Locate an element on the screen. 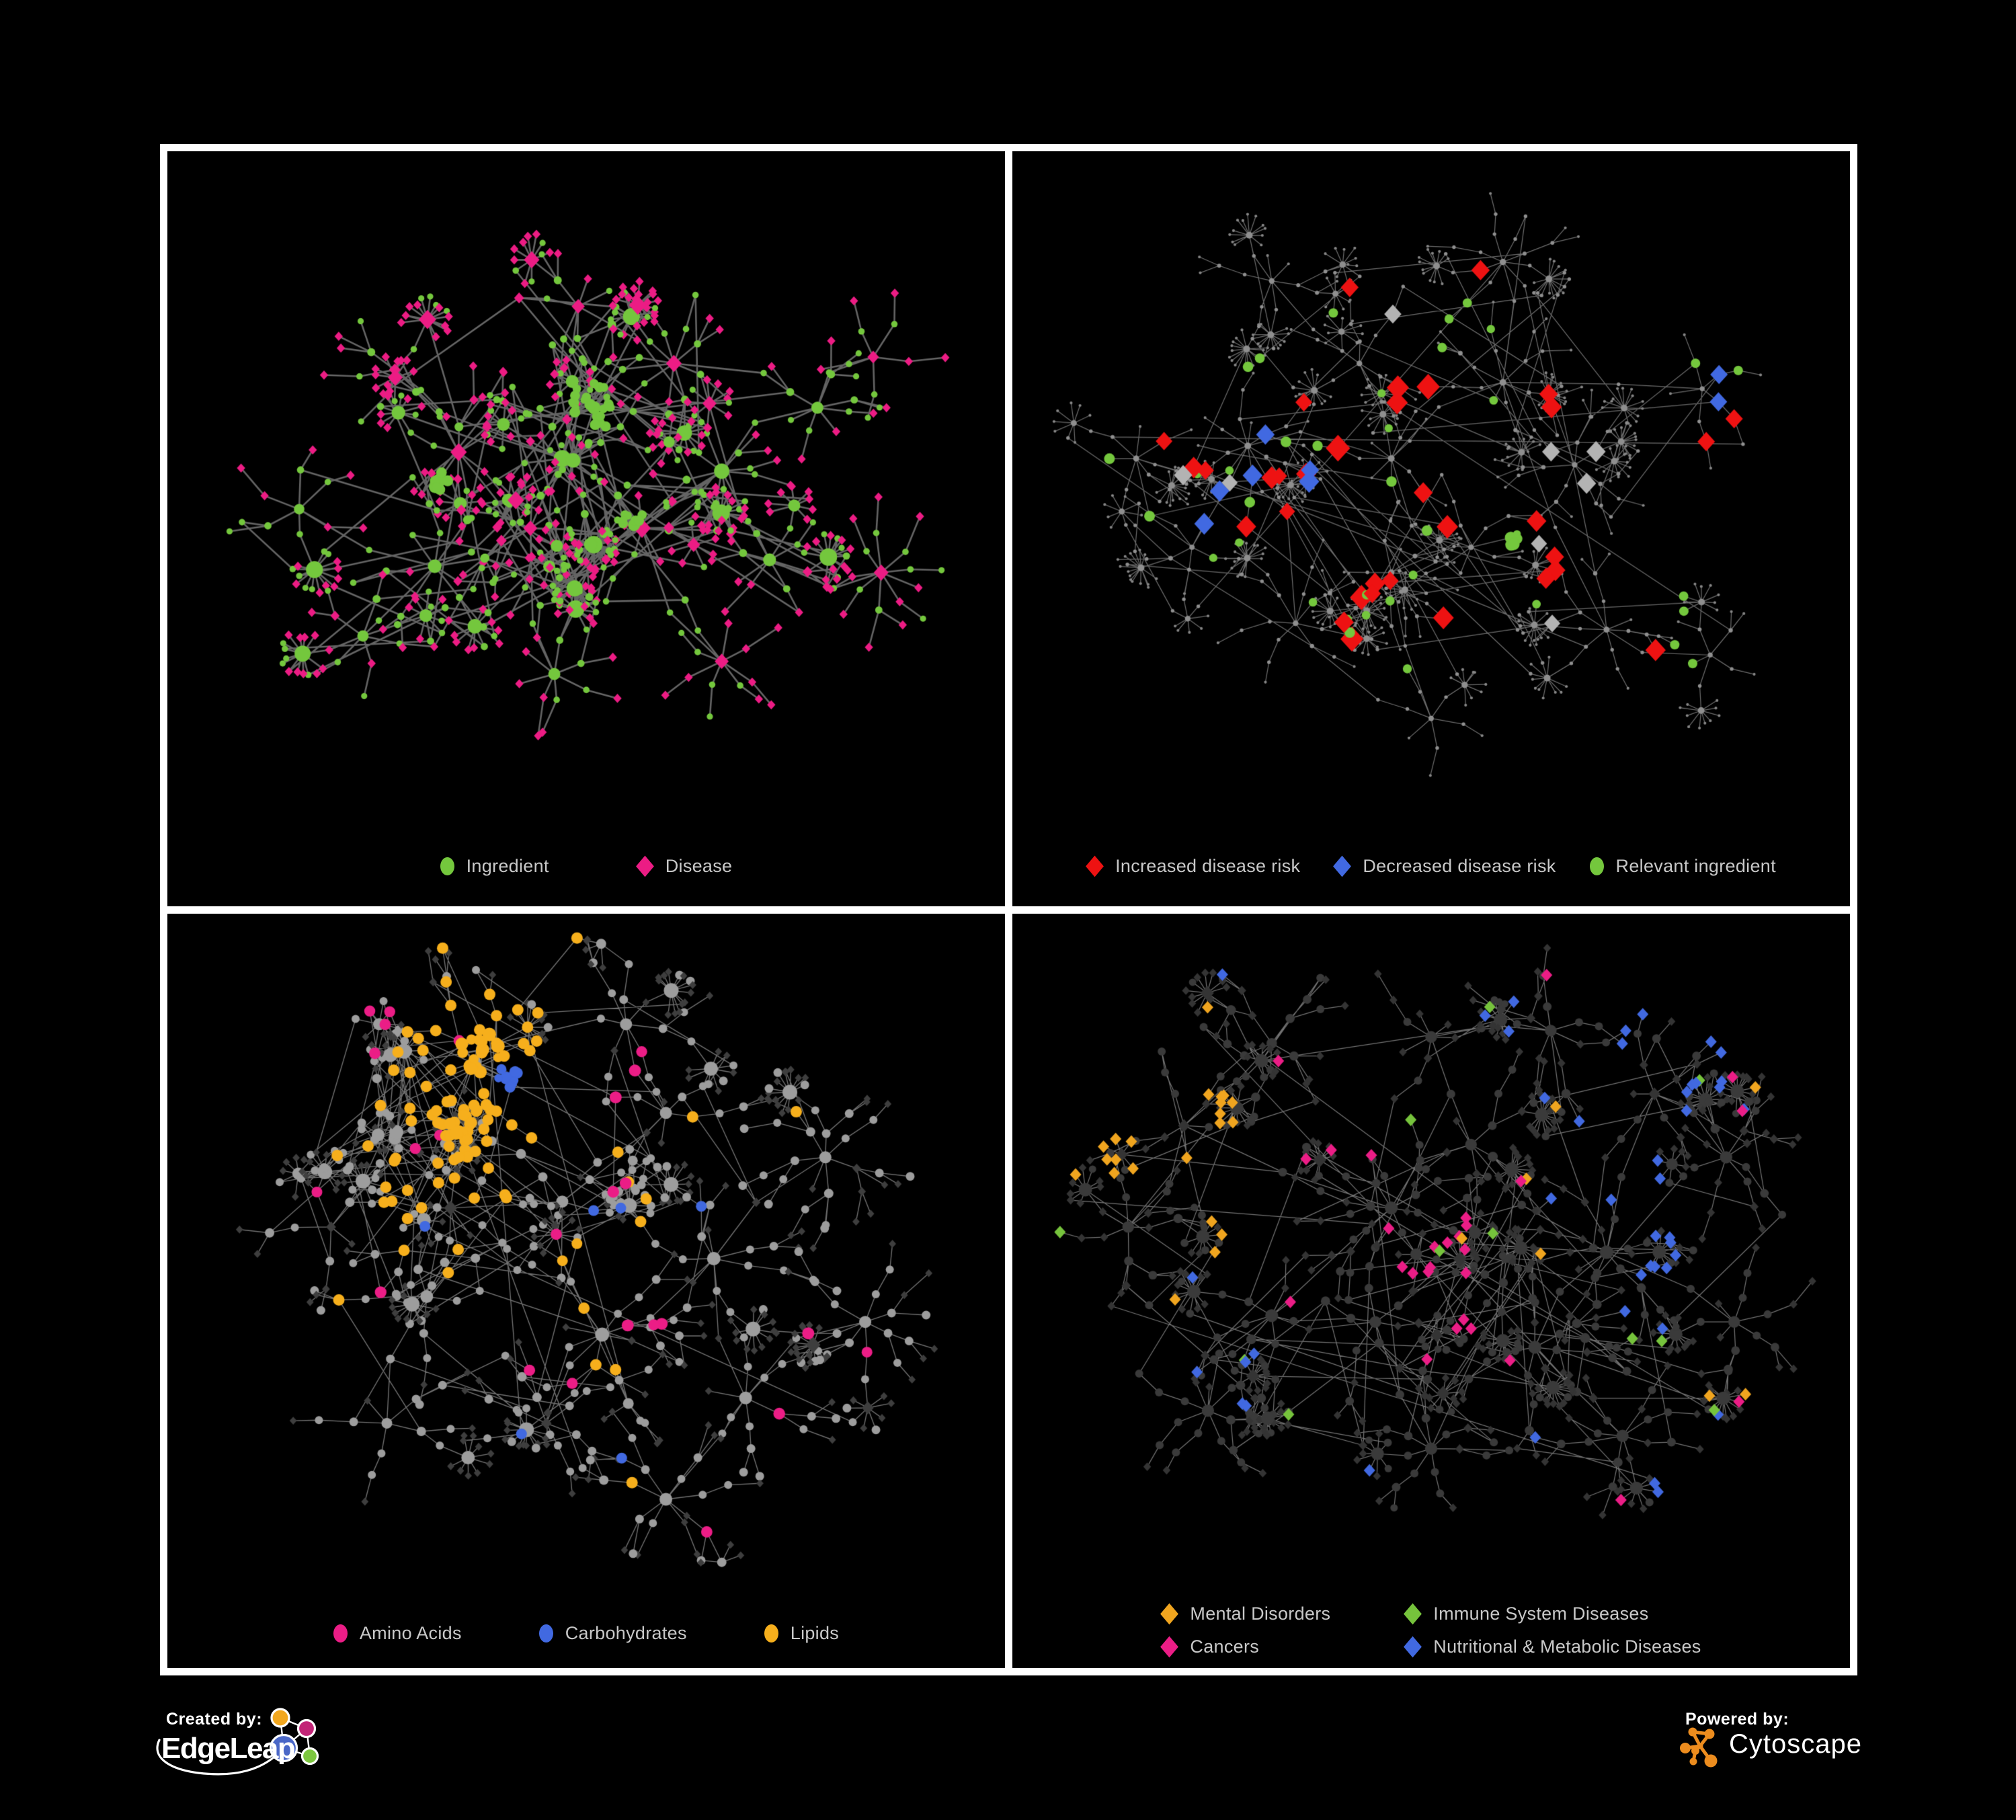 The image size is (2016, 1820). legend-item: Carbohydrates is located at coordinates (612, 1633).